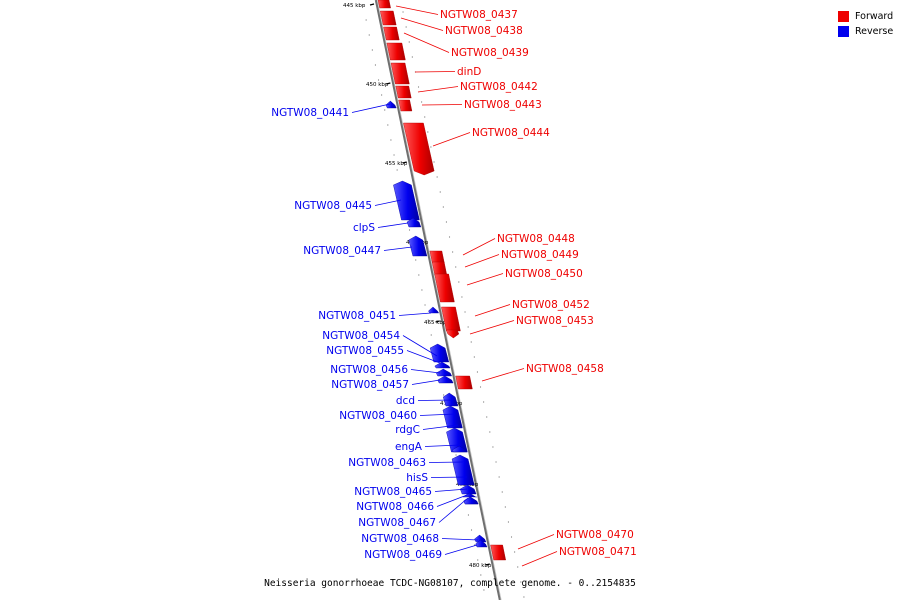 The image size is (900, 600). I want to click on gene-label: NGTW08_0443, so click(503, 105).